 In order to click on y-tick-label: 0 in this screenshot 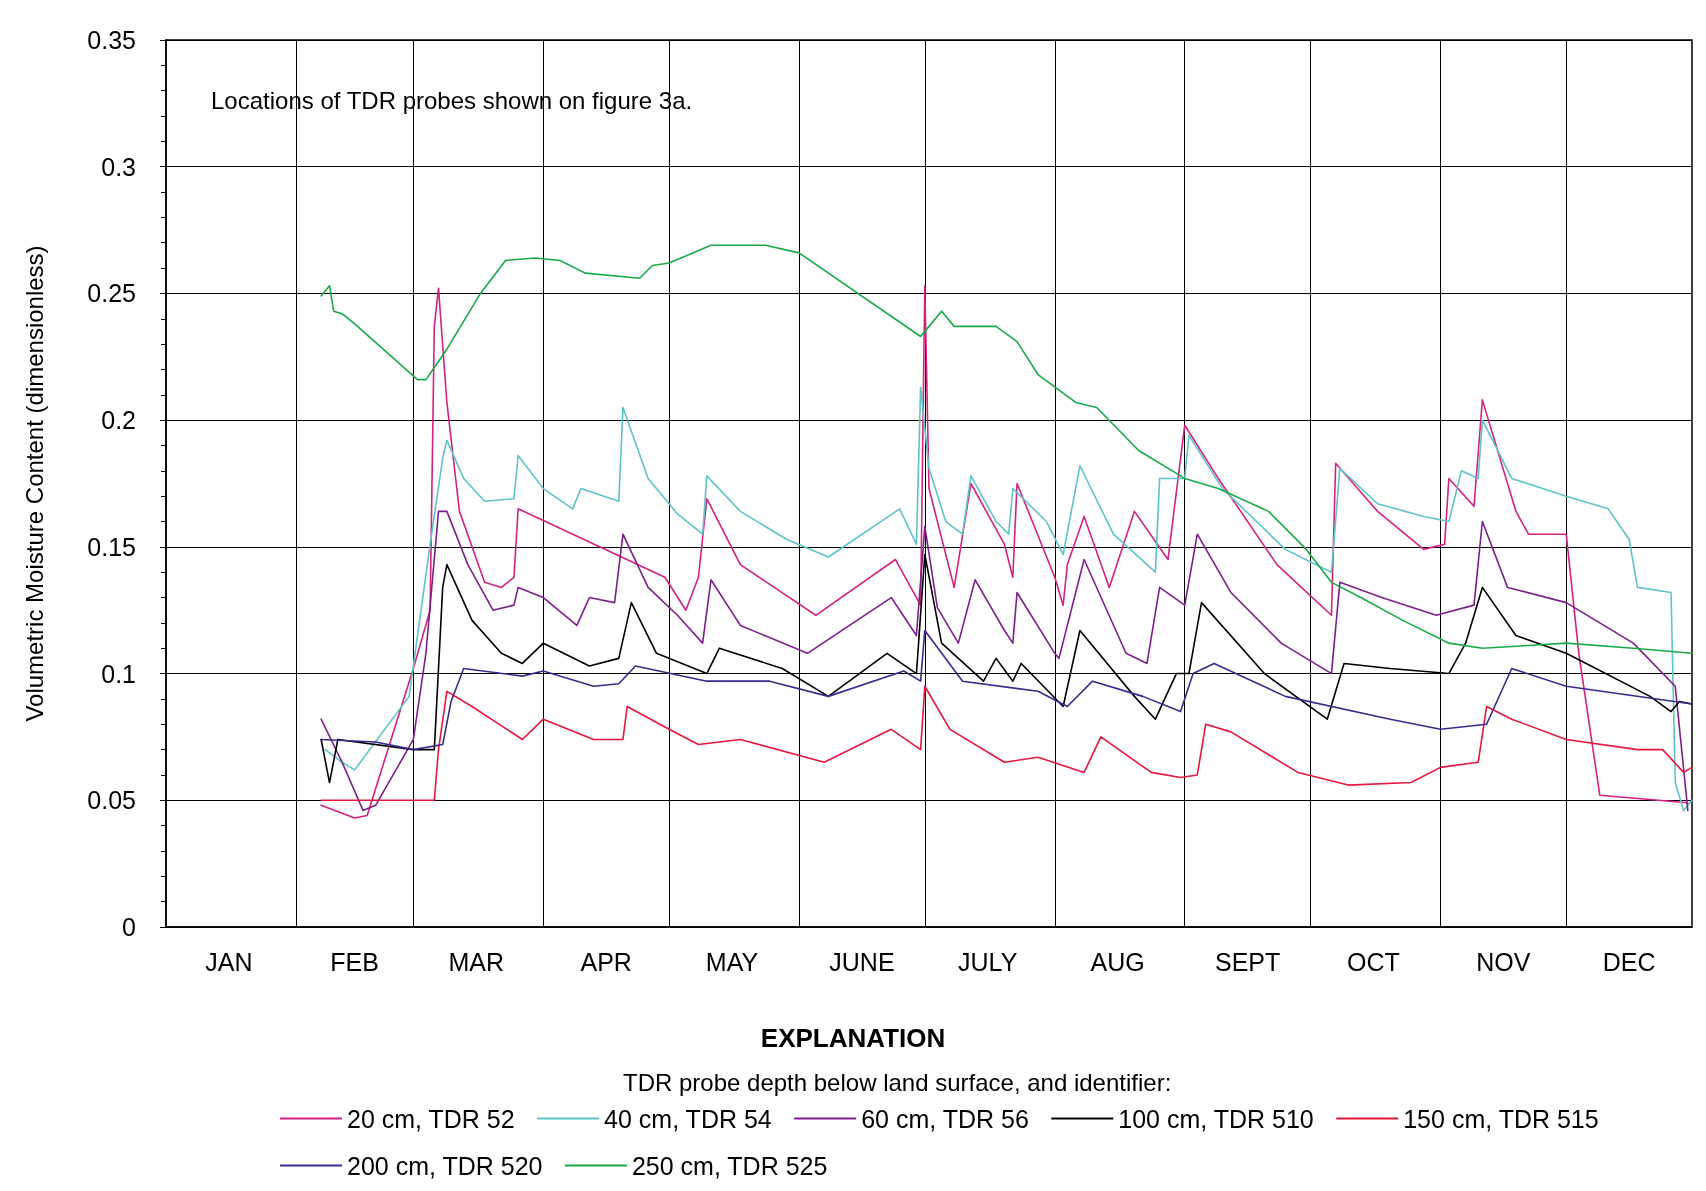, I will do `click(129, 927)`.